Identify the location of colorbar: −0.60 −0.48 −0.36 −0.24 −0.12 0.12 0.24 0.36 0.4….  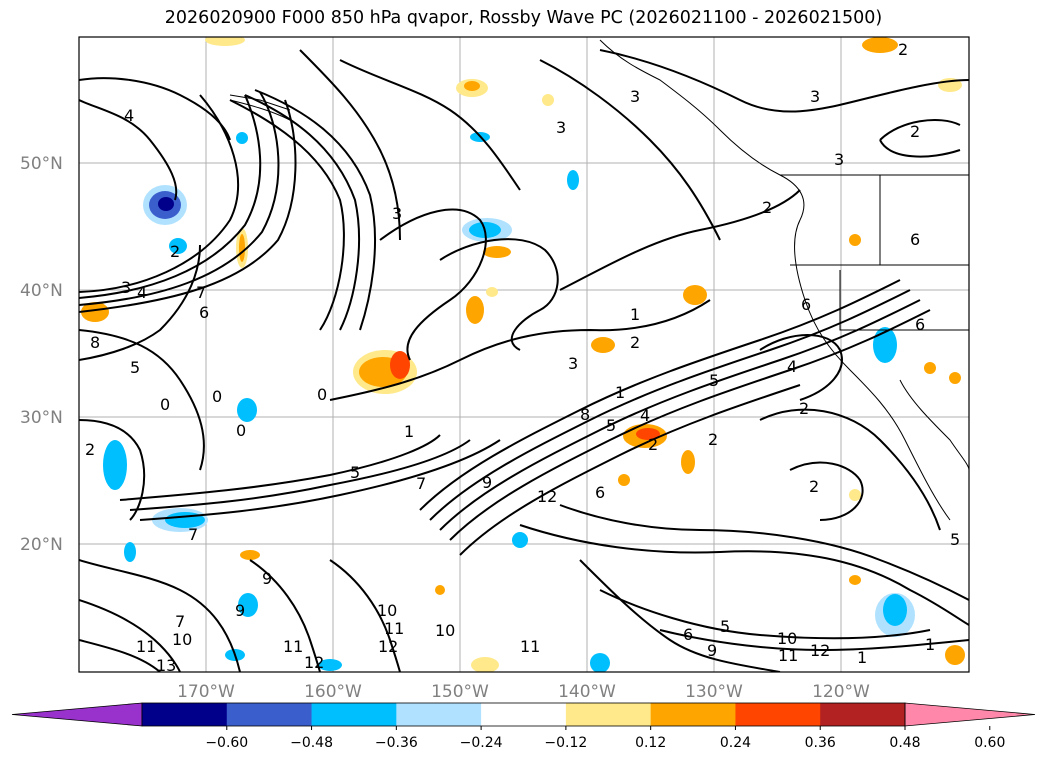
(523, 726).